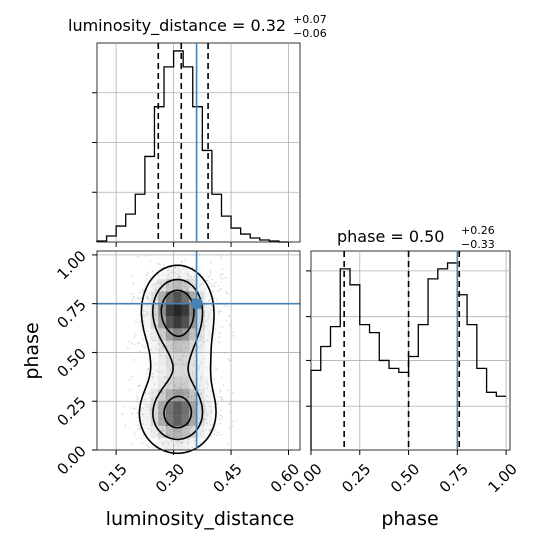 This screenshot has height=550, width=550. What do you see at coordinates (71, 363) in the screenshot?
I see `y-tick-label: 0.50` at bounding box center [71, 363].